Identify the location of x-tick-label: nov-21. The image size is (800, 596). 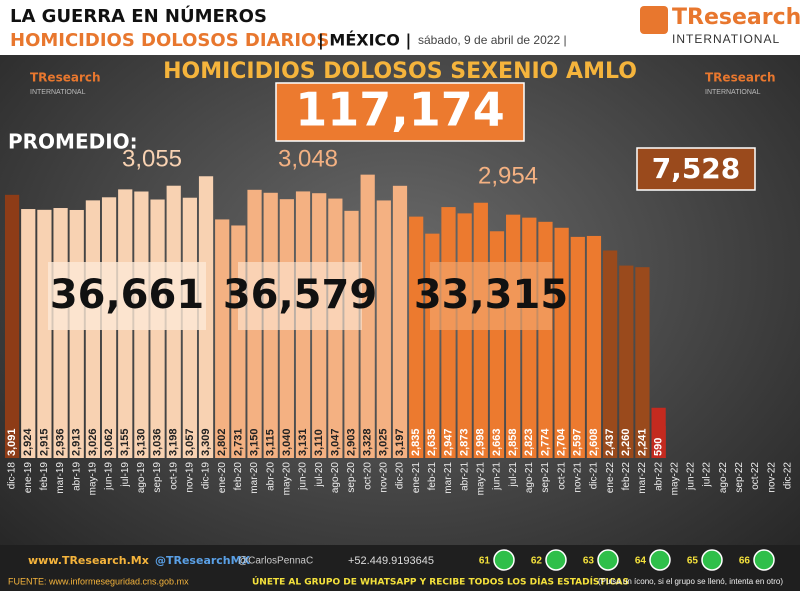
(577, 477).